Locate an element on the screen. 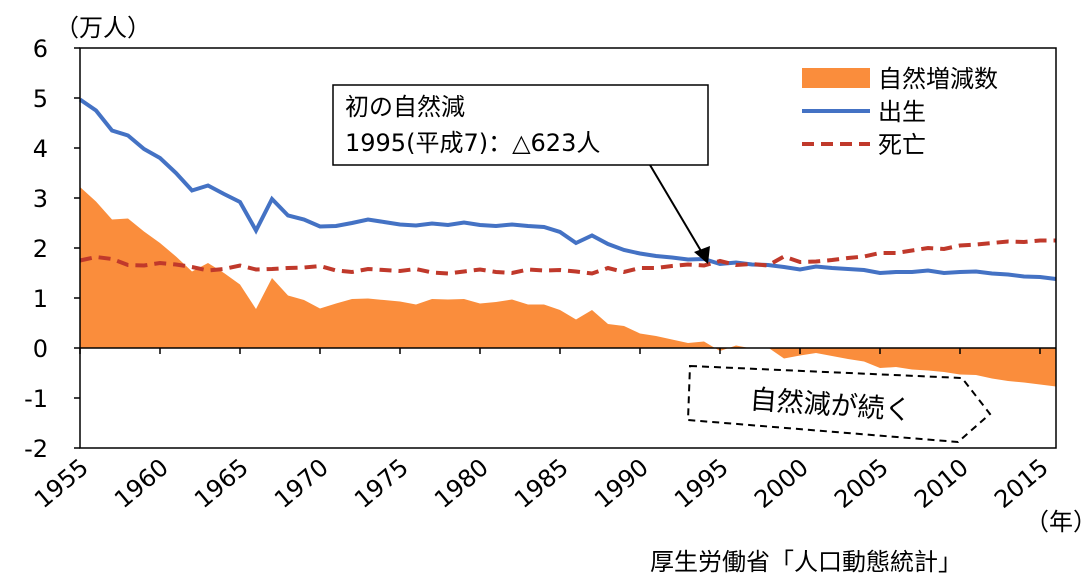 This screenshot has height=583, width=1083. annotation-text: 初の自然減 is located at coordinates (405, 107).